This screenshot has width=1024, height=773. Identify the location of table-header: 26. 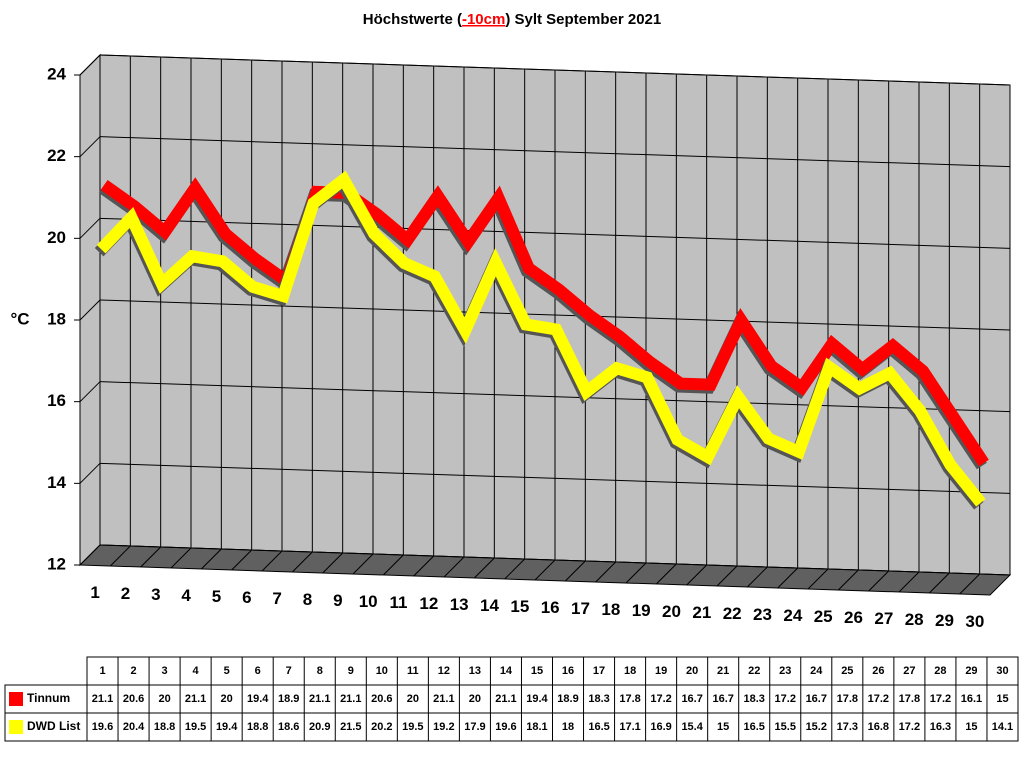
(878, 671).